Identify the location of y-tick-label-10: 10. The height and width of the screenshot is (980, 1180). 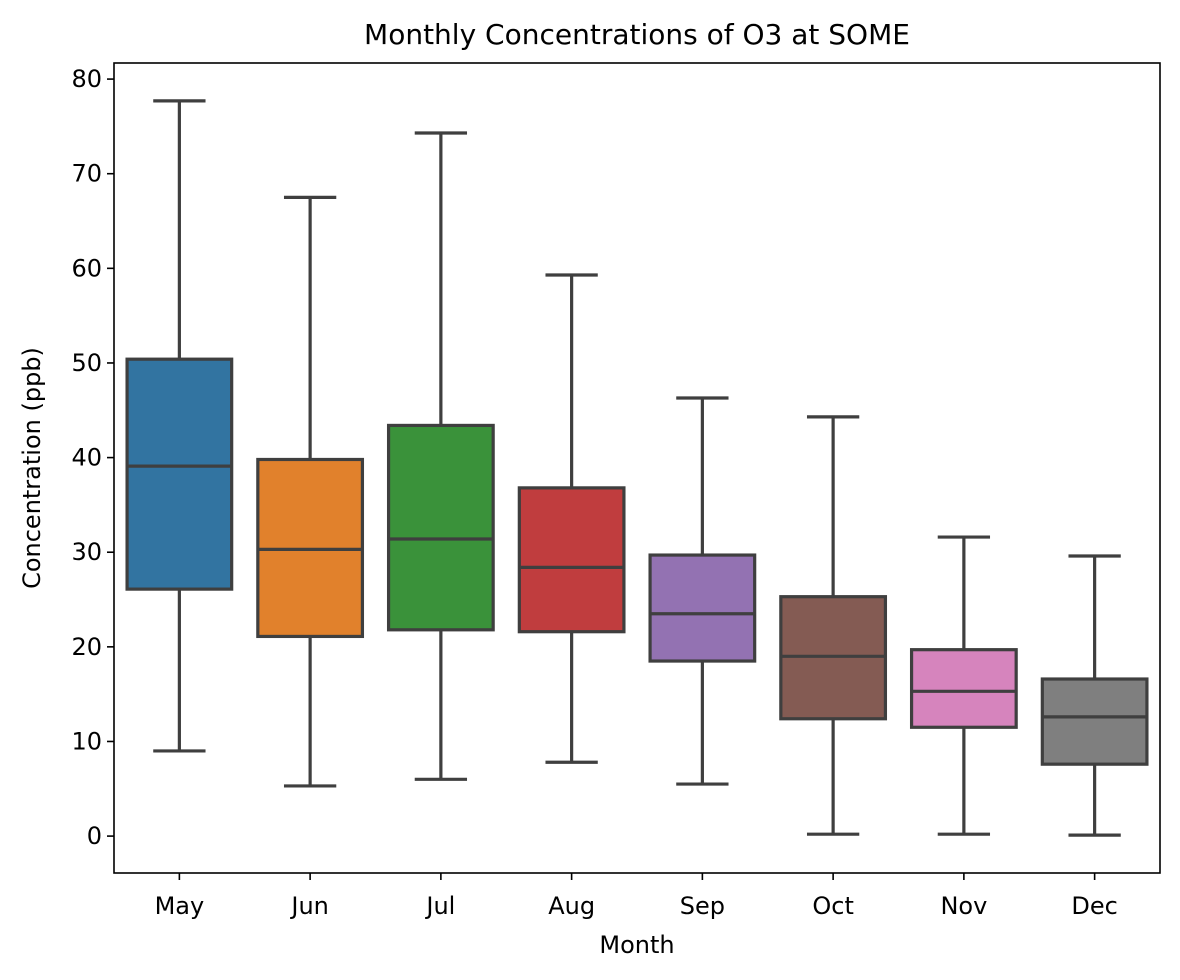
(86, 741).